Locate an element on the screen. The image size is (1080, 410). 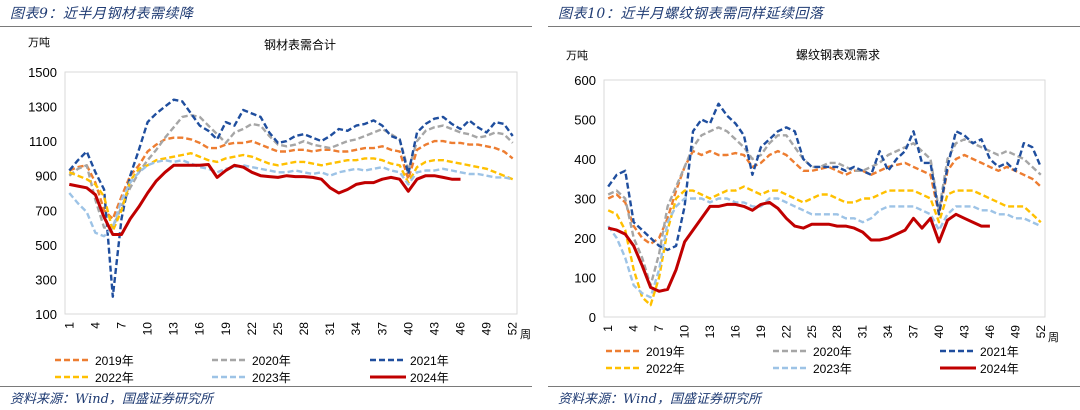
y-tick-label: 0 is located at coordinates (592, 317).